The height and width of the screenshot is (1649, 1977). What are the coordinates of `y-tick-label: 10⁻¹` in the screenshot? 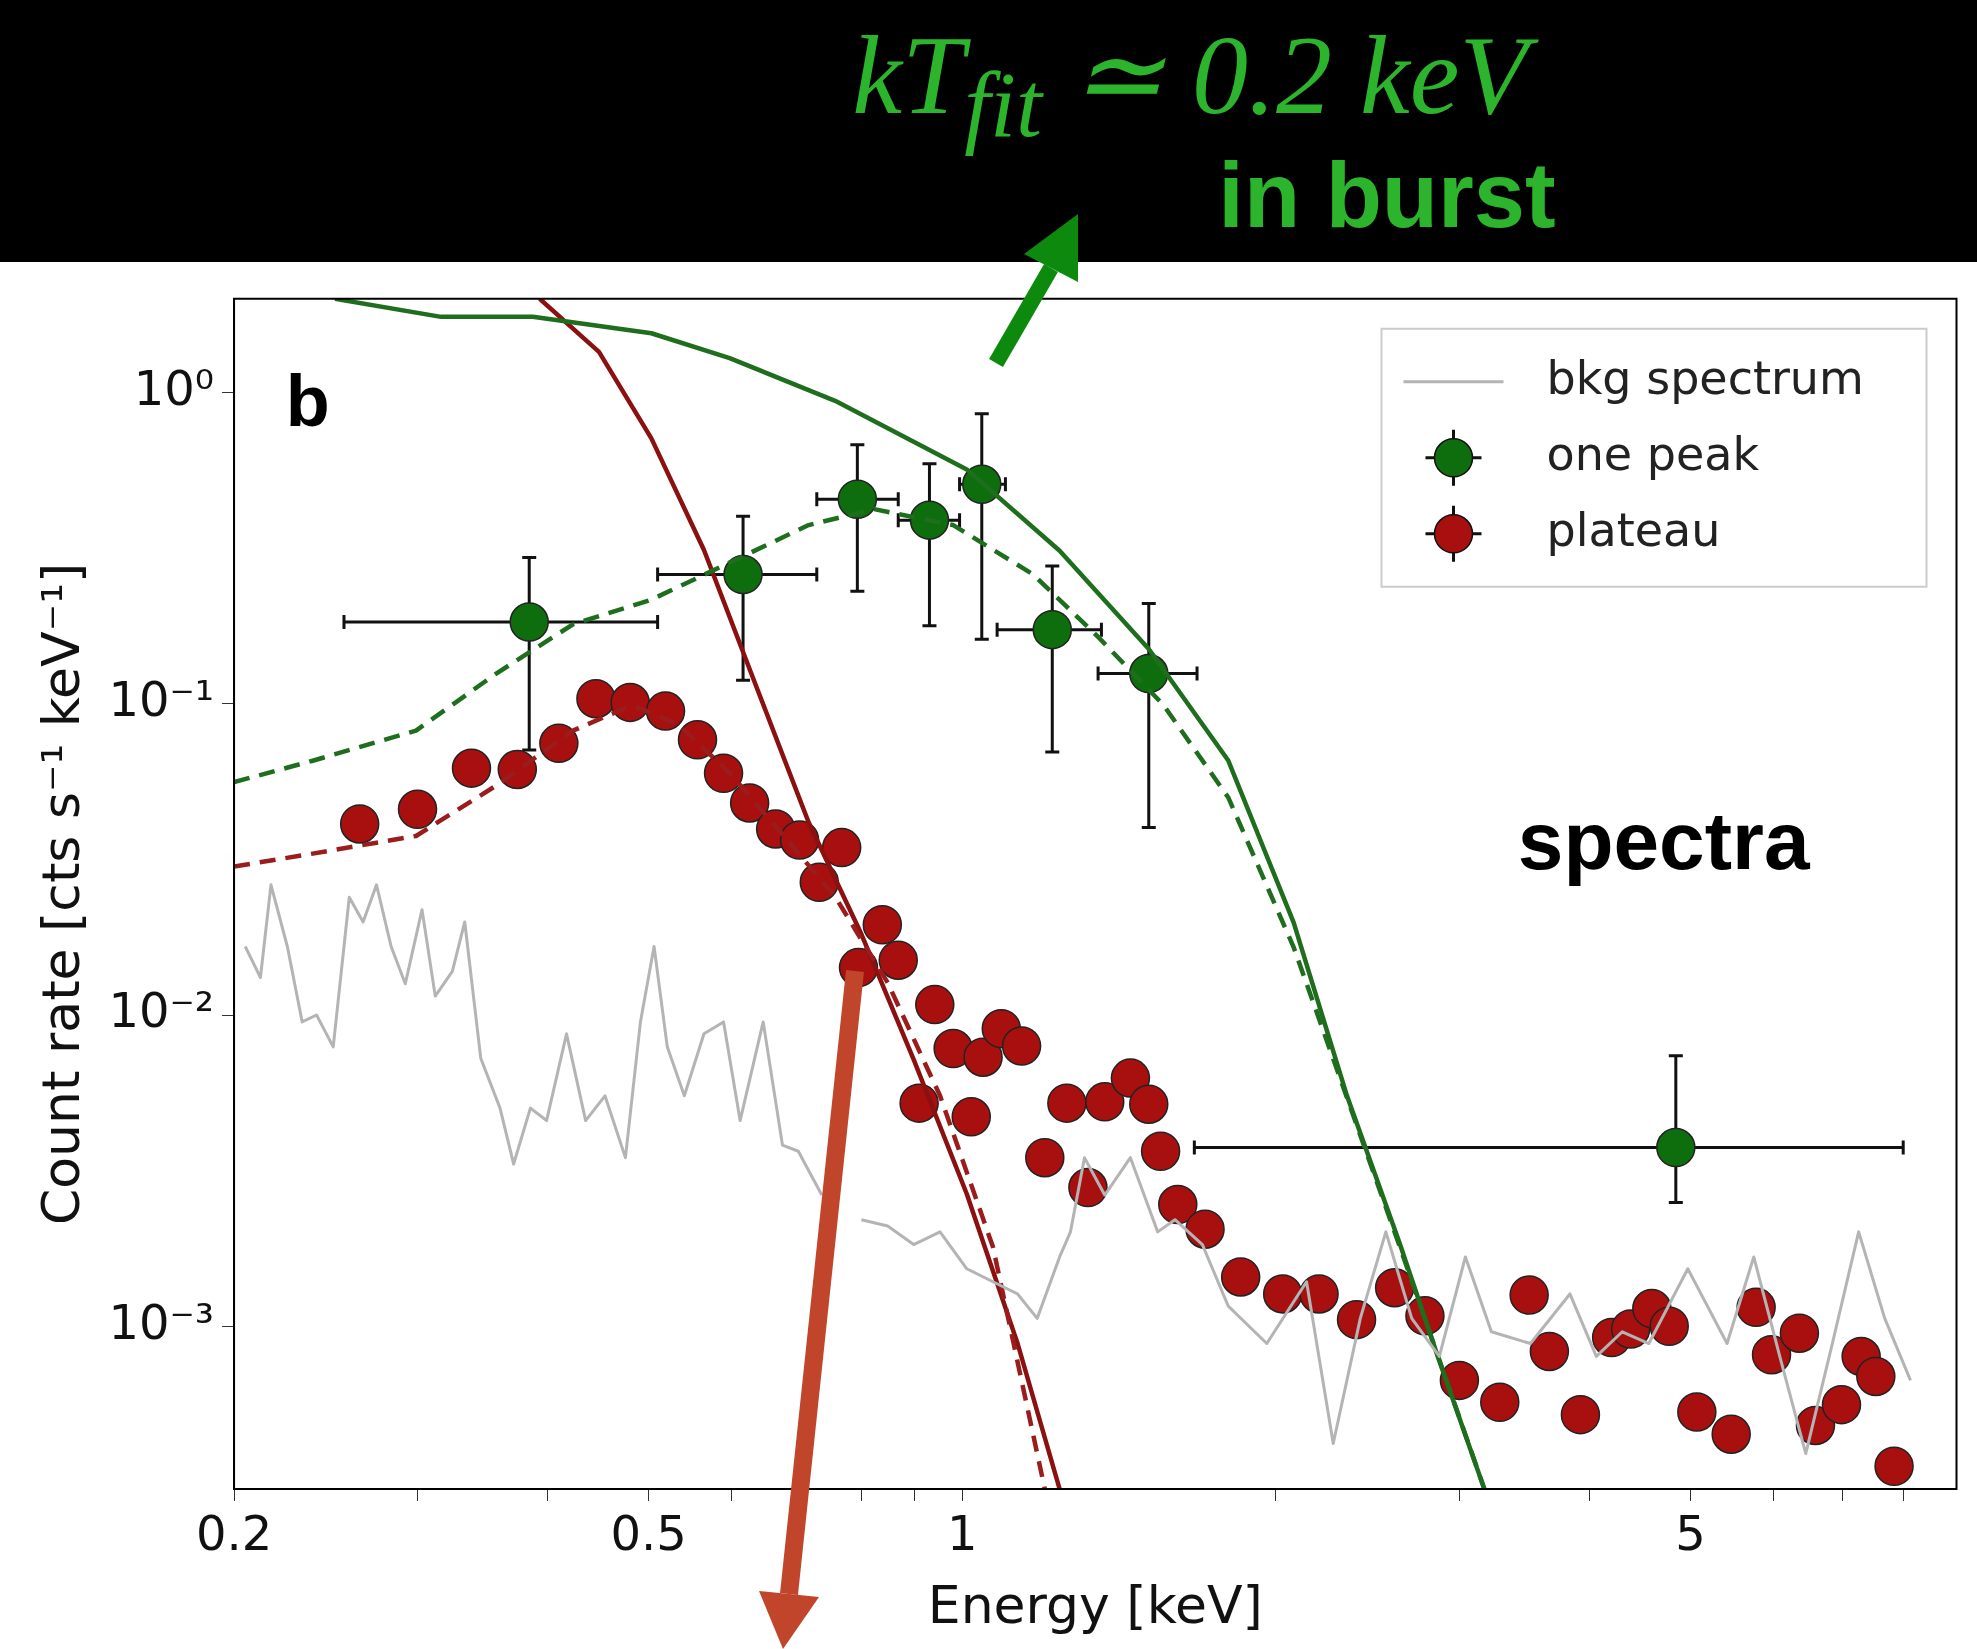 It's located at (161, 699).